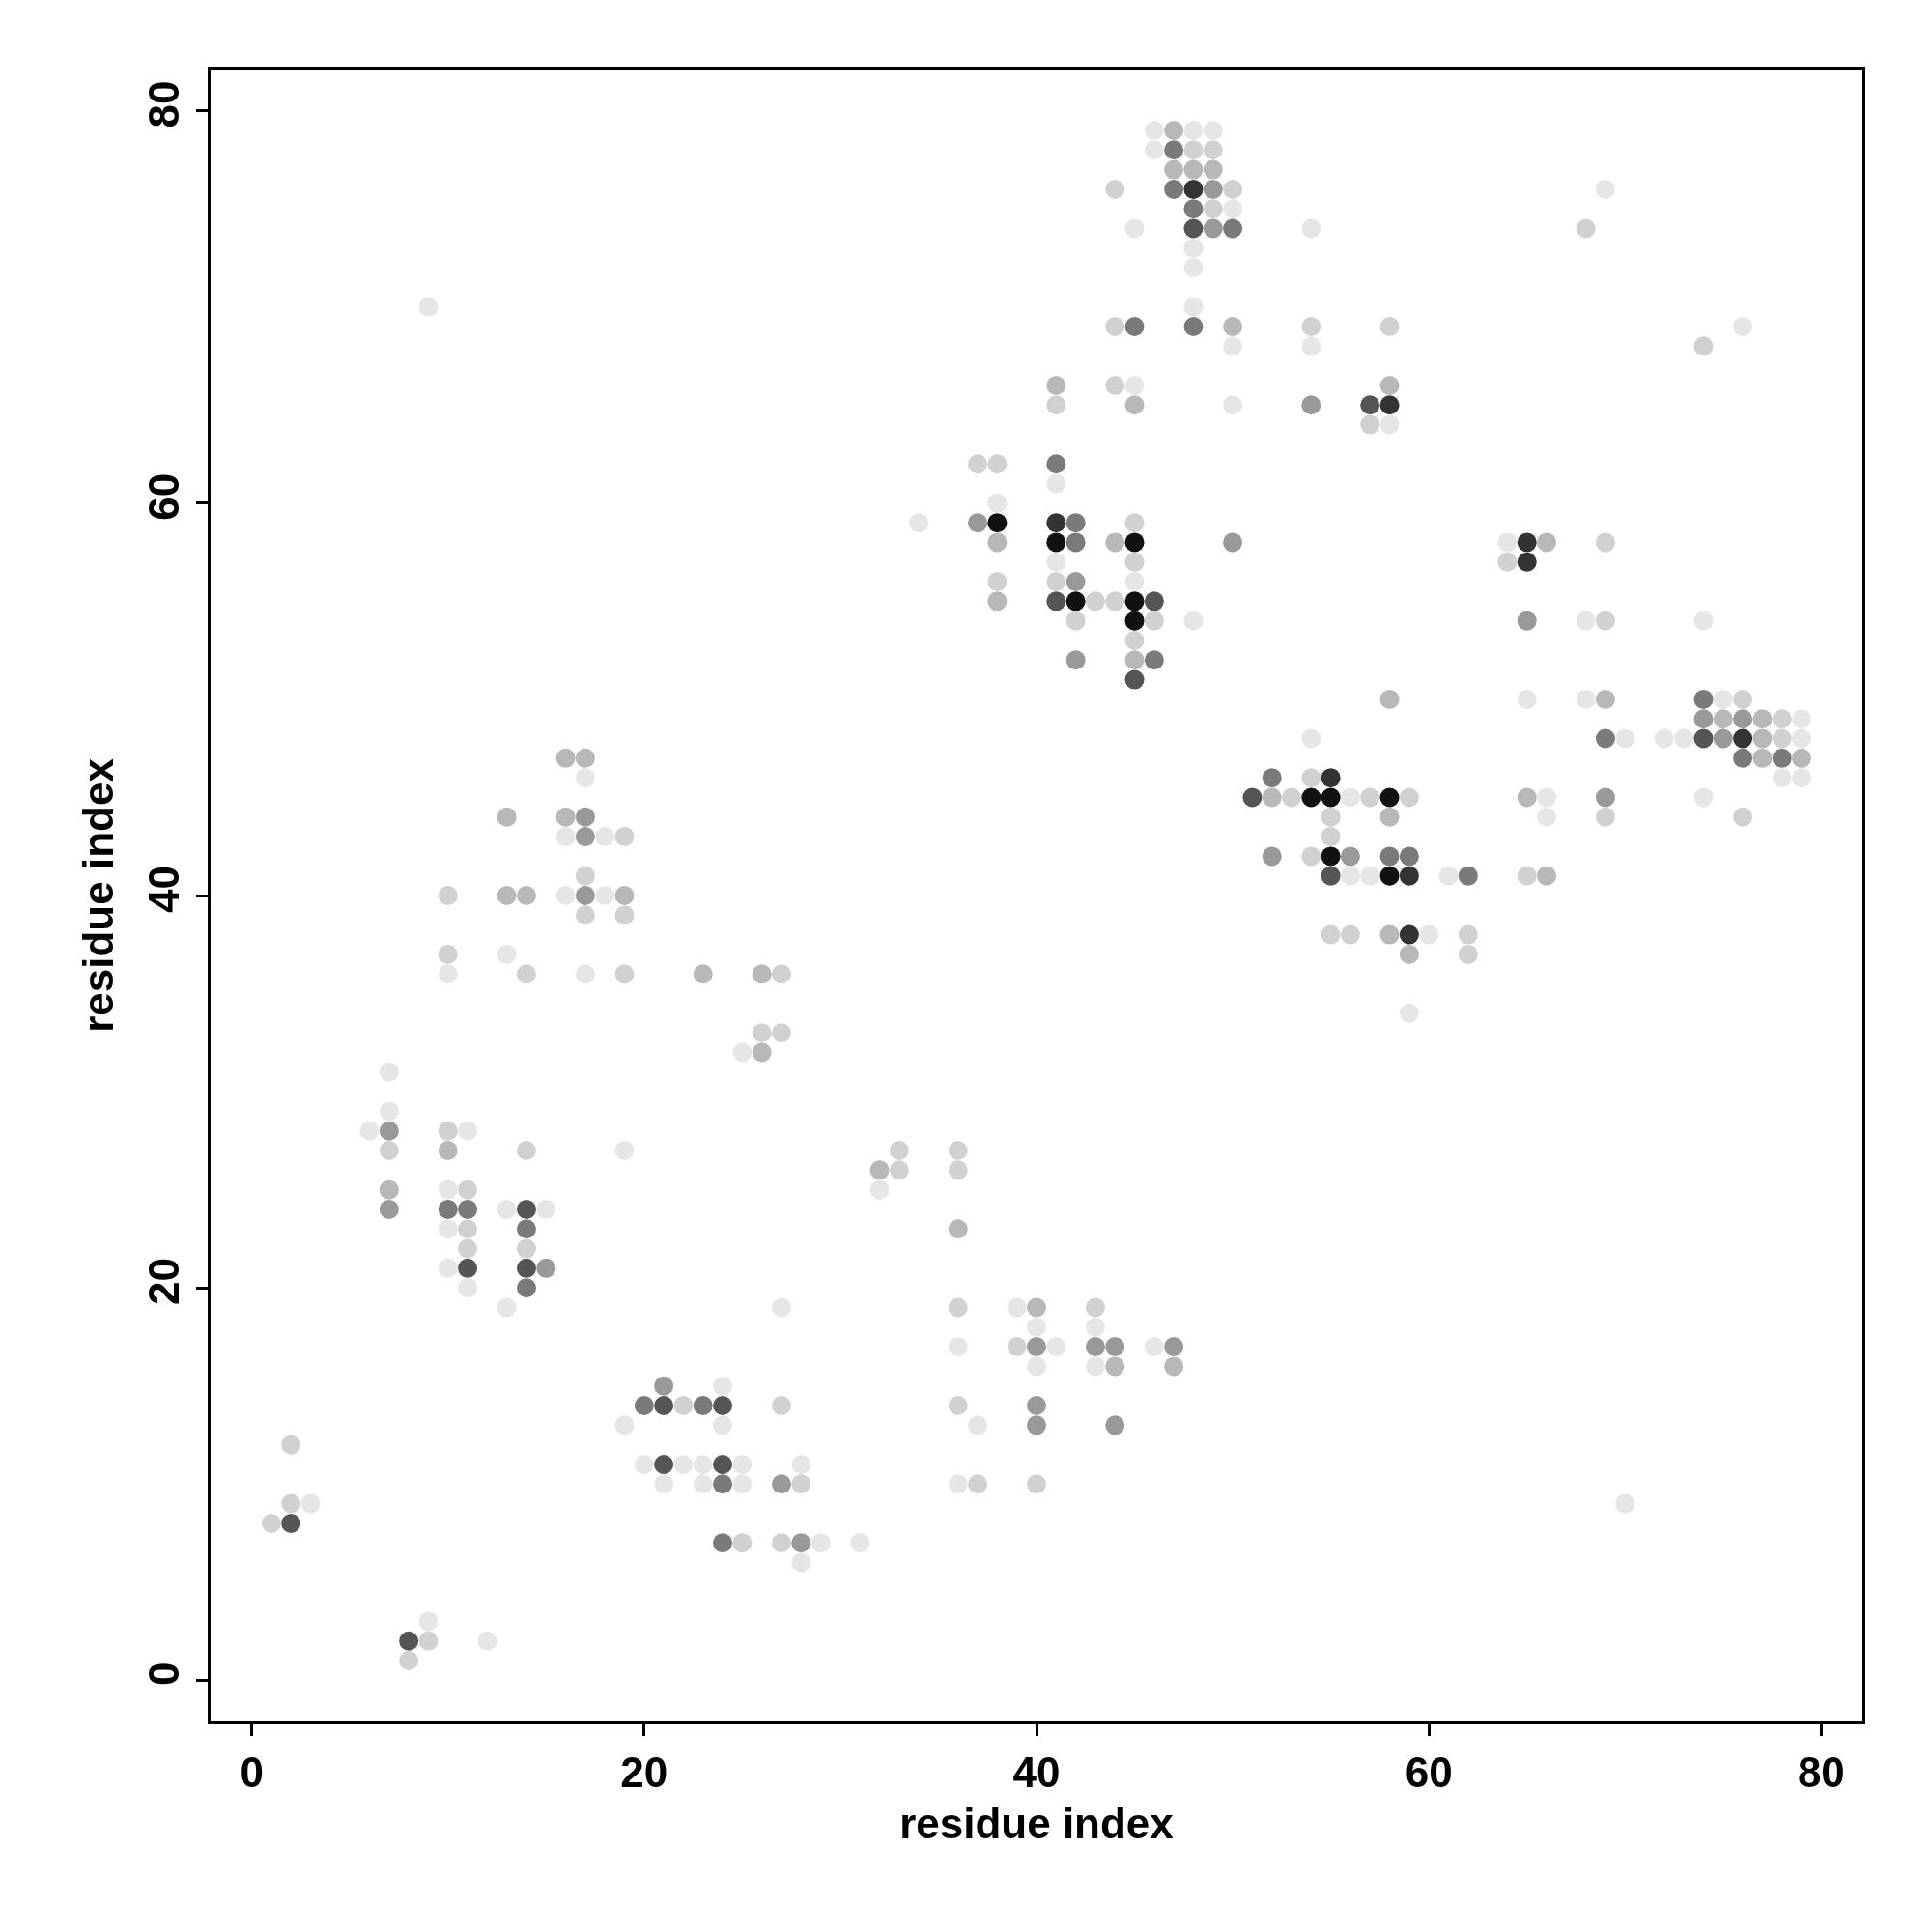 This screenshot has height=1932, width=1932. Describe the element at coordinates (164, 1282) in the screenshot. I see `y-tick-label: 20` at that location.